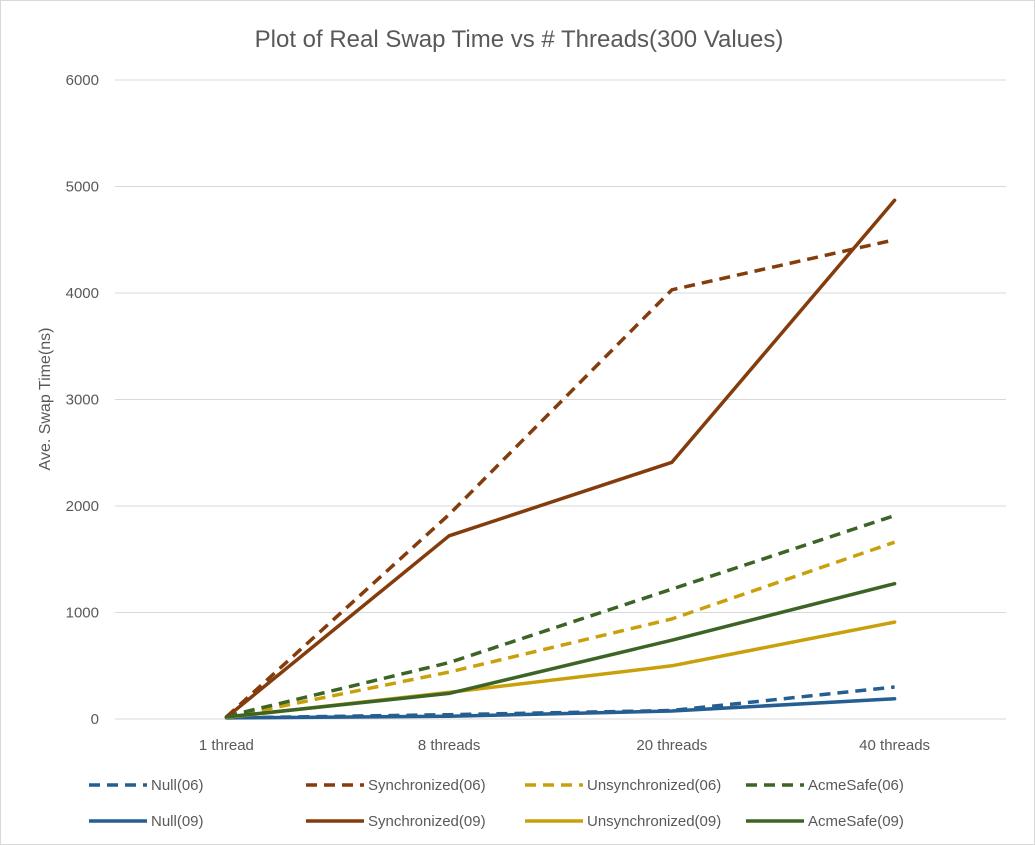 The image size is (1035, 845). Describe the element at coordinates (654, 785) in the screenshot. I see `legend-label: Unsynchronized(06)` at that location.